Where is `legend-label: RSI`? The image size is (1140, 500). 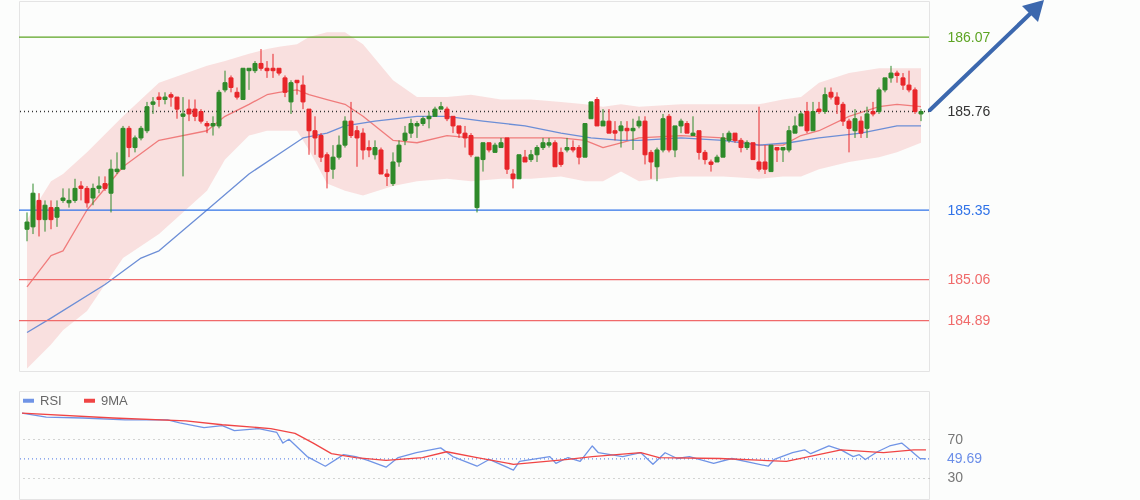 legend-label: RSI is located at coordinates (51, 400).